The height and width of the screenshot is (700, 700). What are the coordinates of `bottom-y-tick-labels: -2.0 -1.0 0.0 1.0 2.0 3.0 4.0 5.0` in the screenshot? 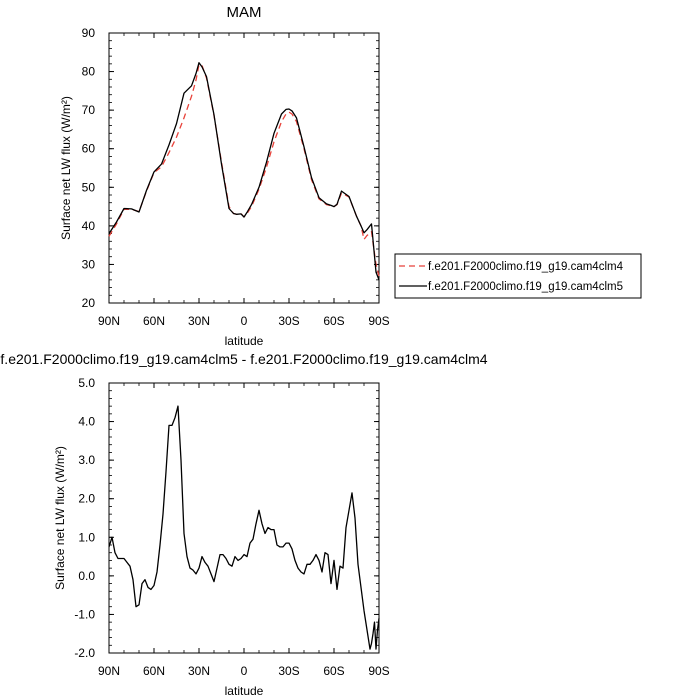 It's located at (84, 518).